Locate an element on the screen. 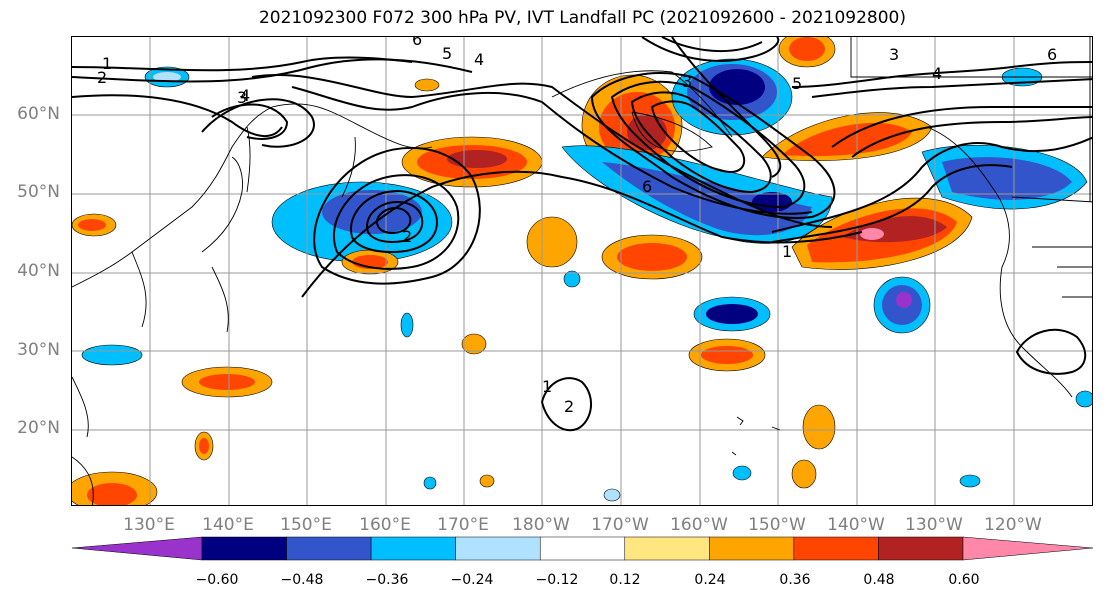 The image size is (1105, 601). lon-label-160e: 160°E is located at coordinates (385, 525).